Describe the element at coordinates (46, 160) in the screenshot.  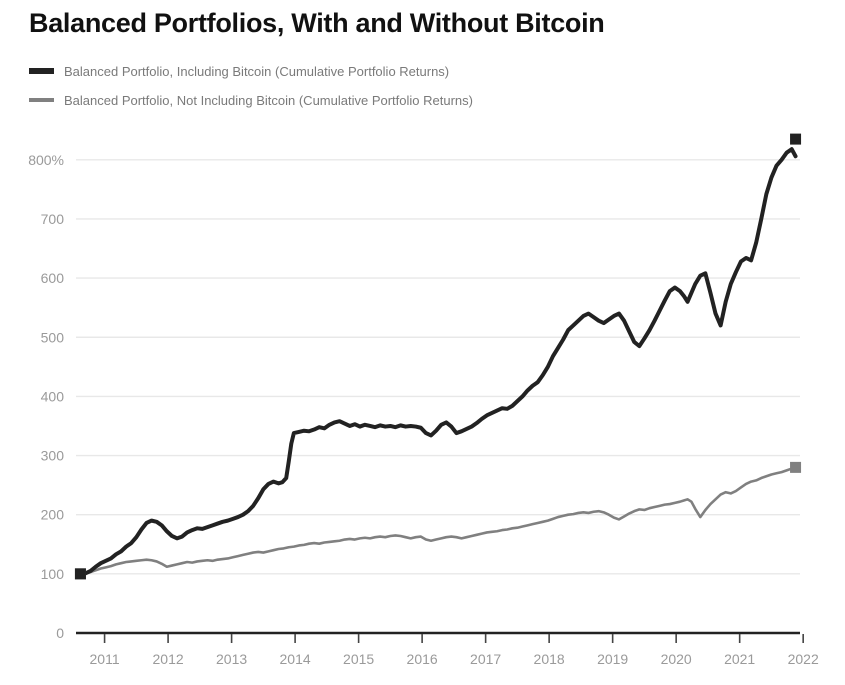
I see `y-axis-tick-label: 800%` at that location.